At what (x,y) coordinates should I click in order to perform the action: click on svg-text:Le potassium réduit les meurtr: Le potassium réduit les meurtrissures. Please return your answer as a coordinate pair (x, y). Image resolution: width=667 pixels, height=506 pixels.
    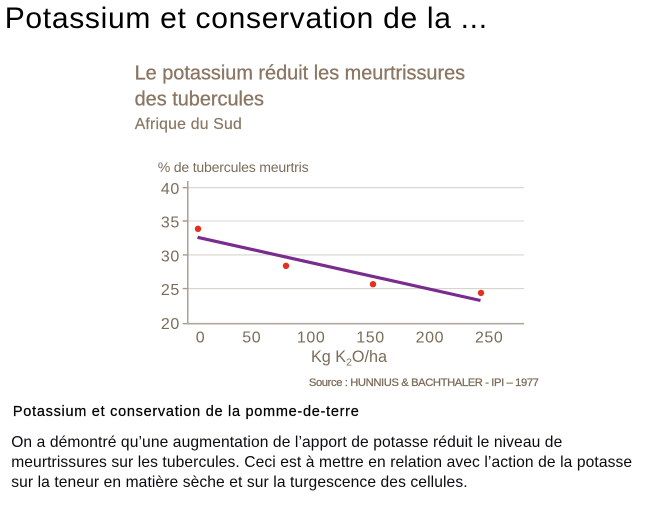
    Looking at the image, I should click on (300, 74).